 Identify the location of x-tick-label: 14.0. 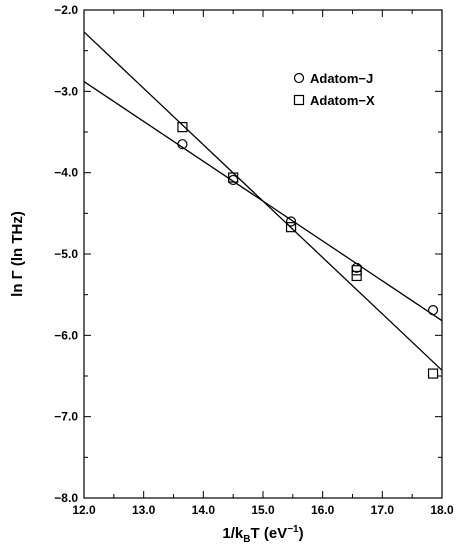
(204, 510).